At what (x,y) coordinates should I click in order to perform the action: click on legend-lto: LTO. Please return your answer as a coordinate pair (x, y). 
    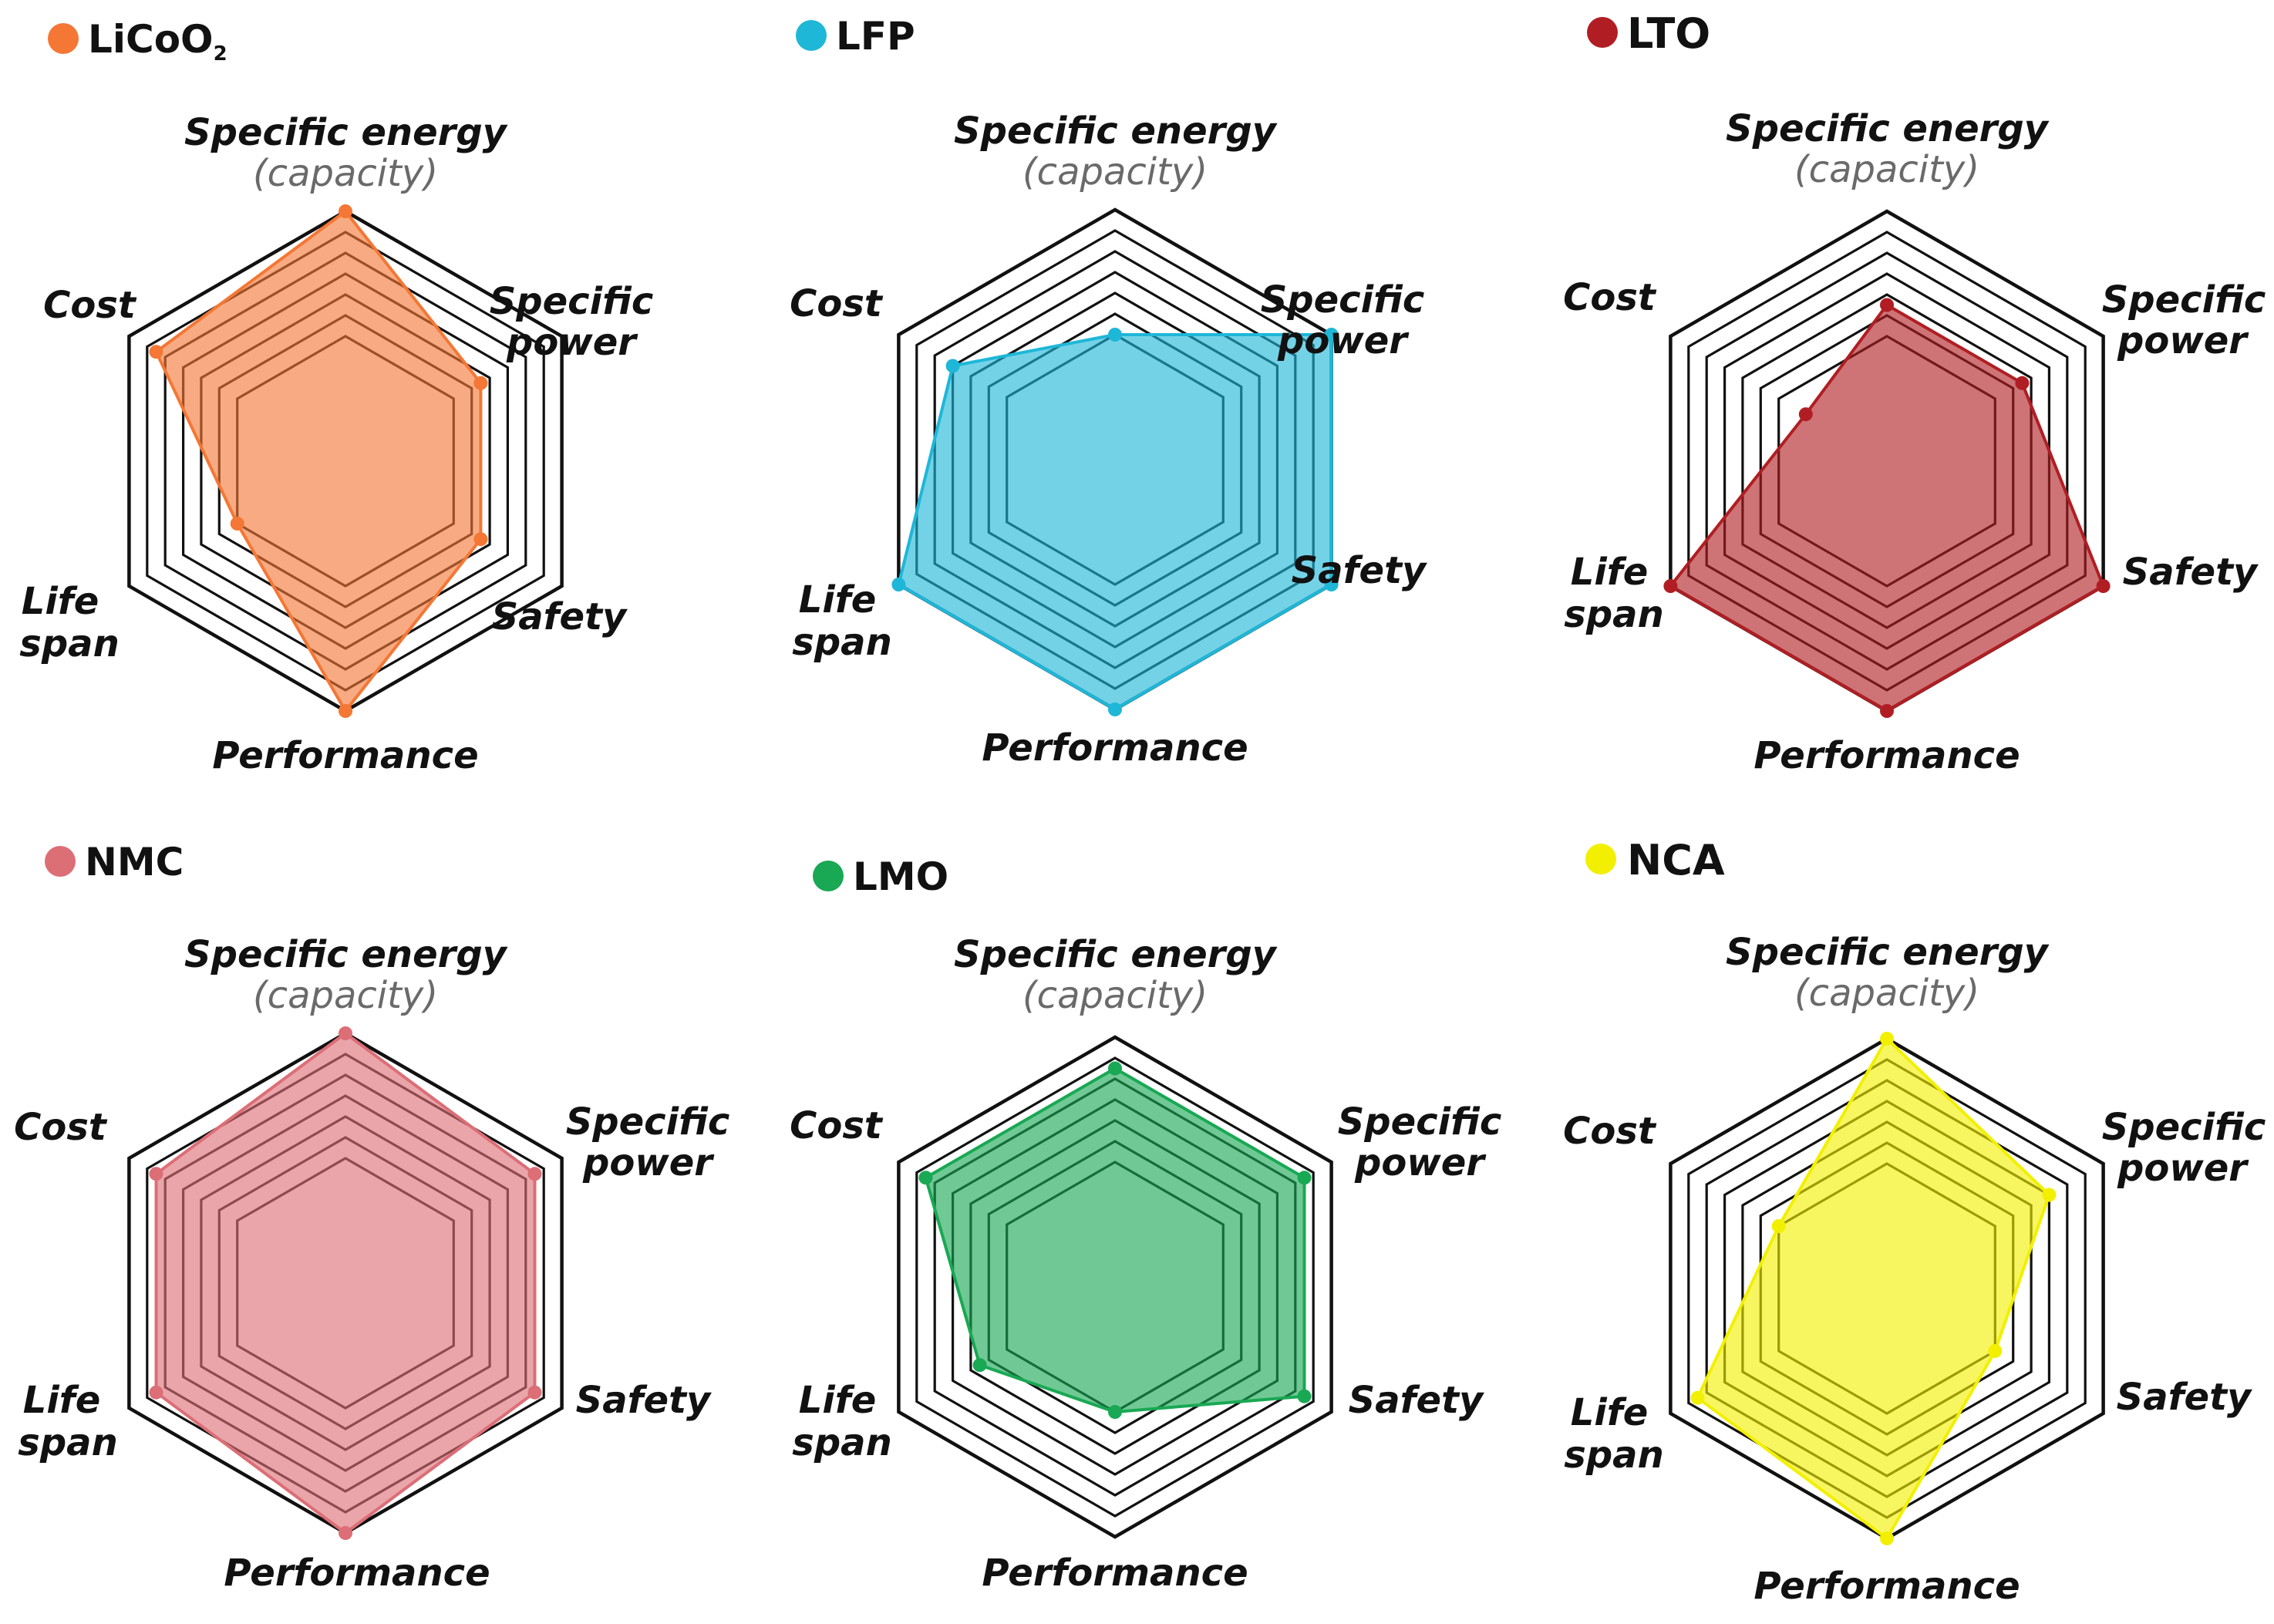
    Looking at the image, I should click on (1648, 33).